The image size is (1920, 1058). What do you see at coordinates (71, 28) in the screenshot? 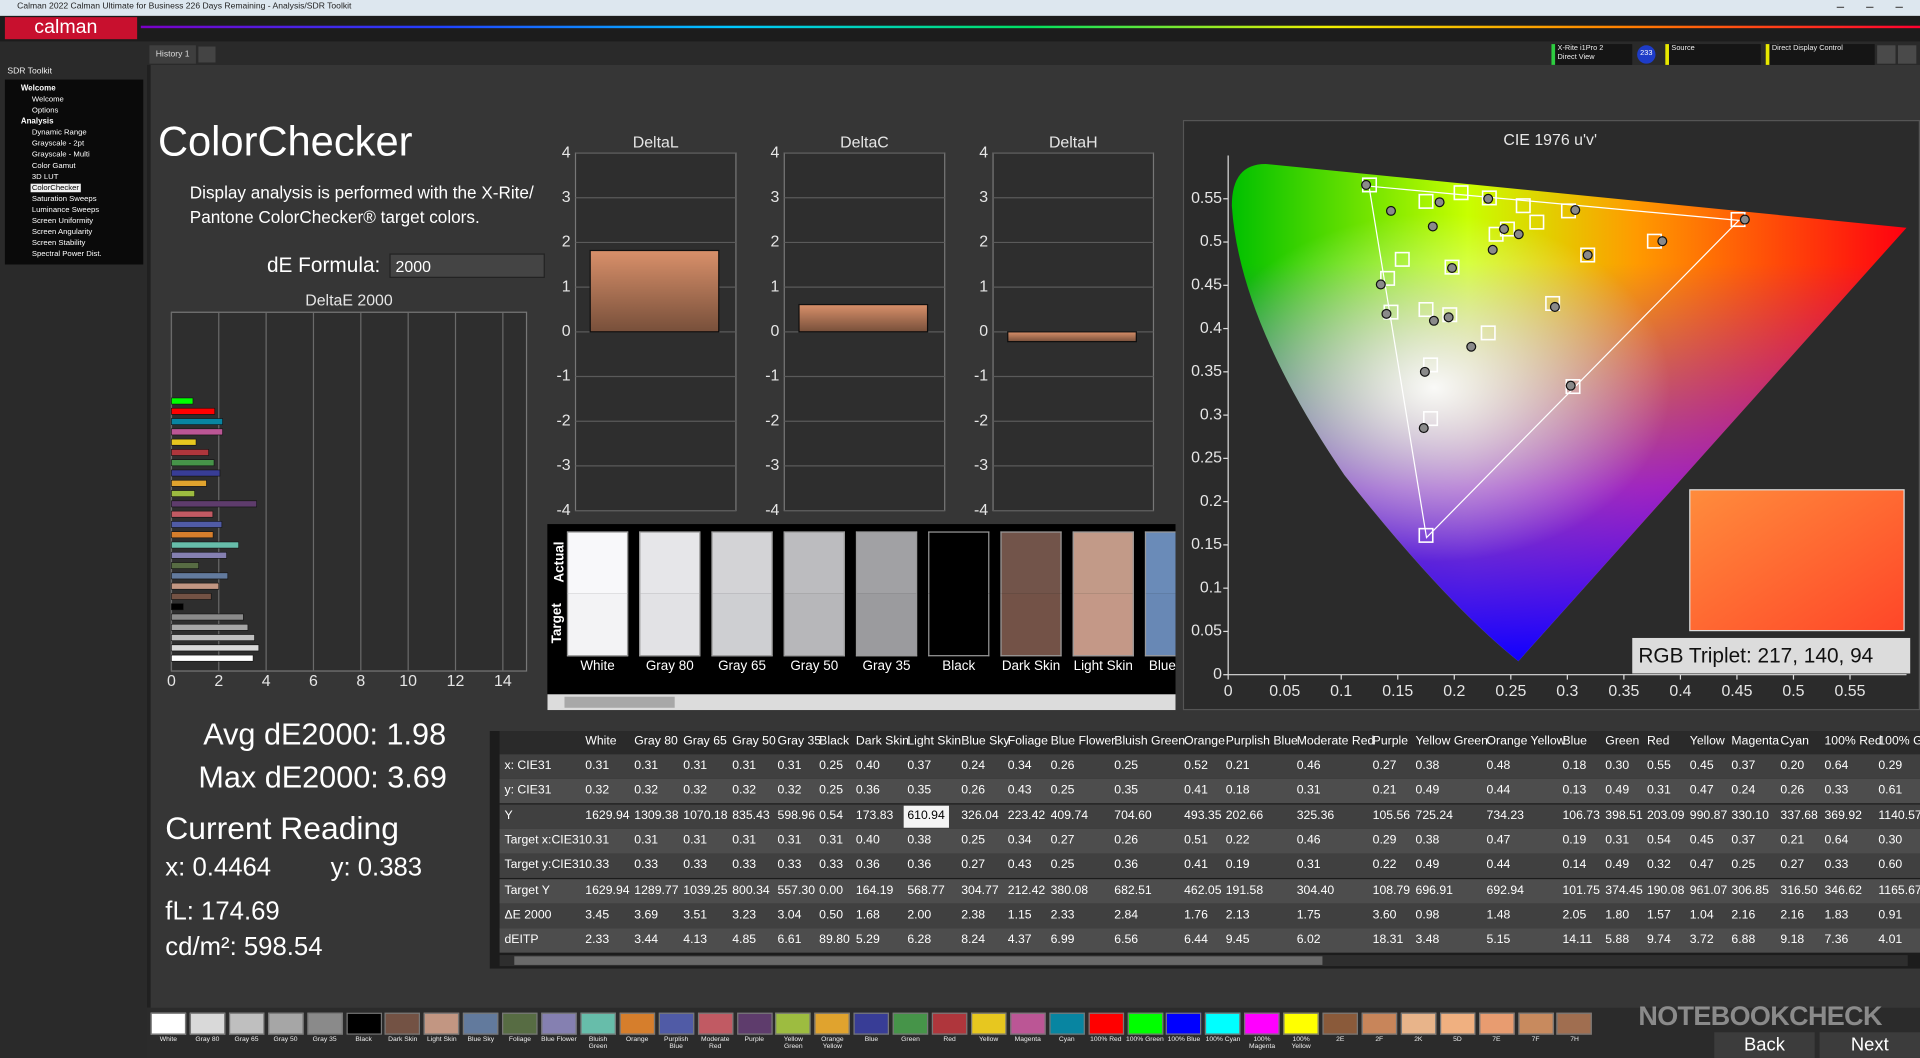
I see `app-logo: calman` at bounding box center [71, 28].